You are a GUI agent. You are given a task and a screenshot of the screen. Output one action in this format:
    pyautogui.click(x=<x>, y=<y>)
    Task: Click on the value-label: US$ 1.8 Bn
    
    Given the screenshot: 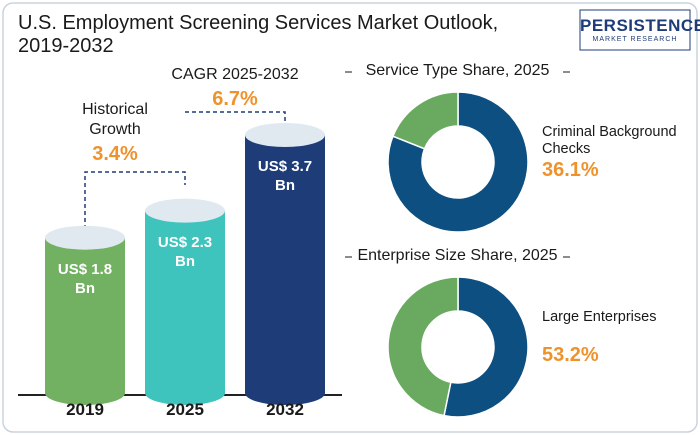 What is the action you would take?
    pyautogui.click(x=85, y=278)
    